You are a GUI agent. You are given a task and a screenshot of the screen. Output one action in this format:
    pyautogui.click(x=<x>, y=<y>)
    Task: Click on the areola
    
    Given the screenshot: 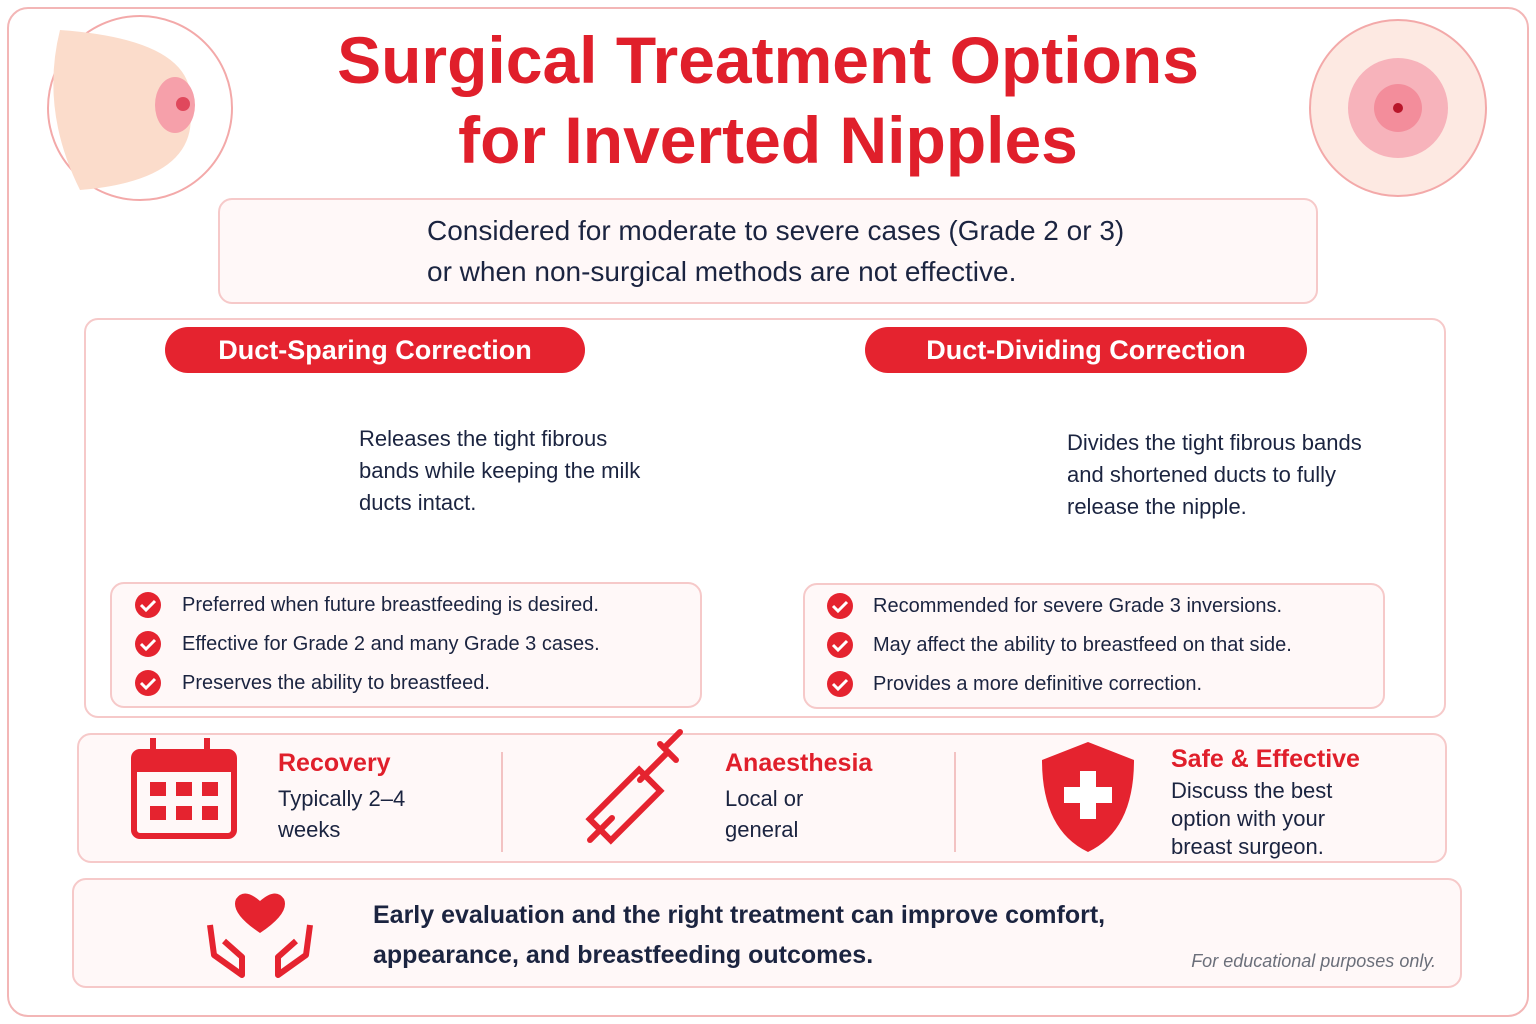 What is the action you would take?
    pyautogui.click(x=175, y=105)
    